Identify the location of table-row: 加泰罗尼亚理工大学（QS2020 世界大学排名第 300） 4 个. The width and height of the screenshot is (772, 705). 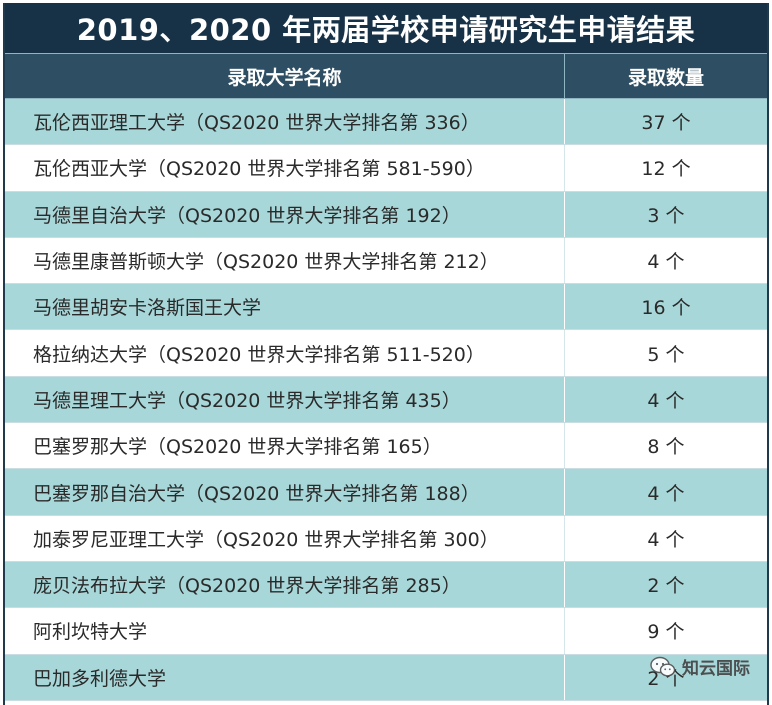
(386, 538).